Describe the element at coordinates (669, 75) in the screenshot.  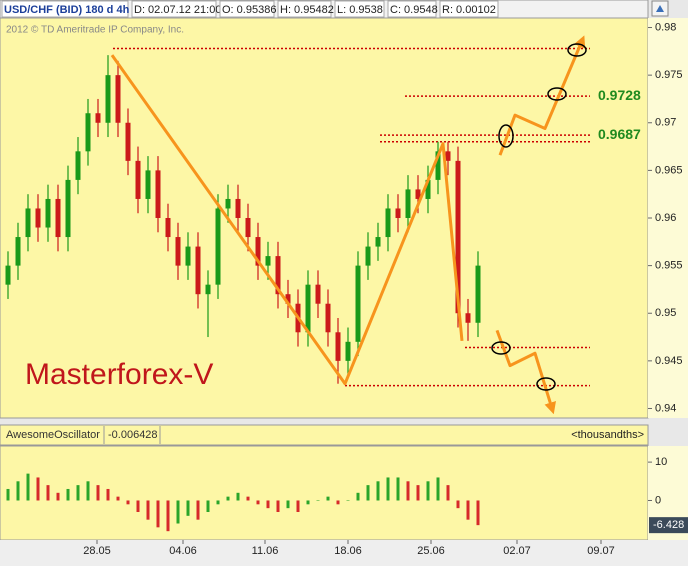
I see `y-tick-label: 0.975` at that location.